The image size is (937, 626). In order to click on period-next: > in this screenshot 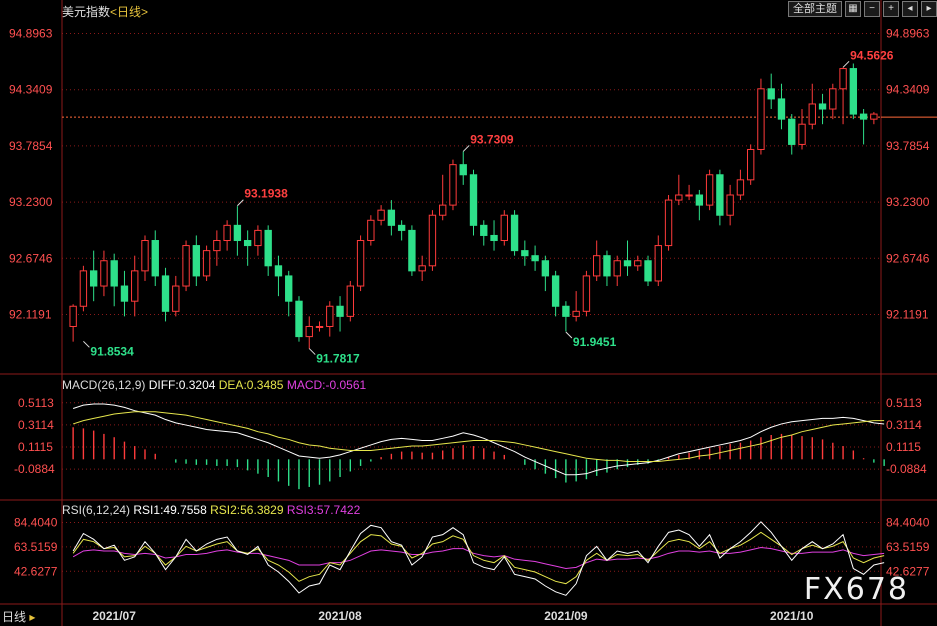, I will do `click(145, 12)`.